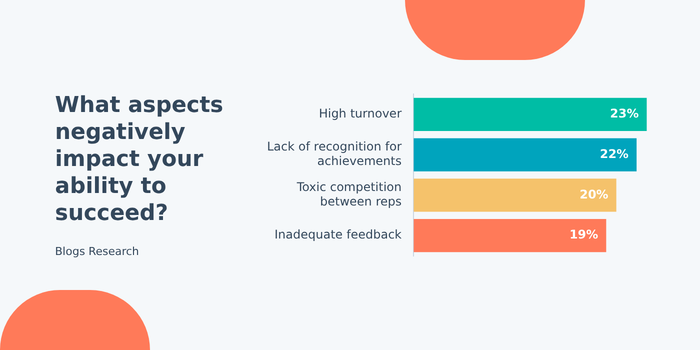  I want to click on y-tick-label: Inadequate feedback, so click(338, 235).